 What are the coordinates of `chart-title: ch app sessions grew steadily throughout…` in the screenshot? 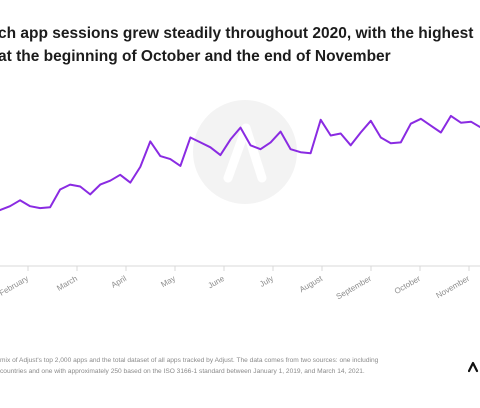 It's located at (237, 45).